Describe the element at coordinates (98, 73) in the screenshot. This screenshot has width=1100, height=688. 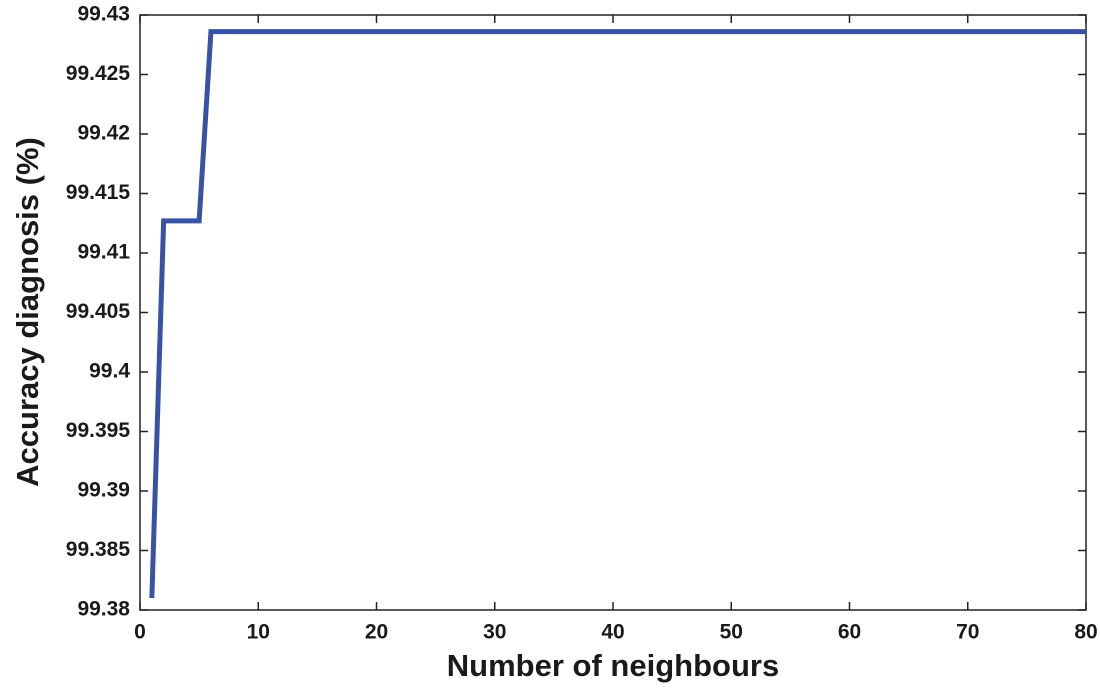
I see `y-tick-label: 99.425` at that location.